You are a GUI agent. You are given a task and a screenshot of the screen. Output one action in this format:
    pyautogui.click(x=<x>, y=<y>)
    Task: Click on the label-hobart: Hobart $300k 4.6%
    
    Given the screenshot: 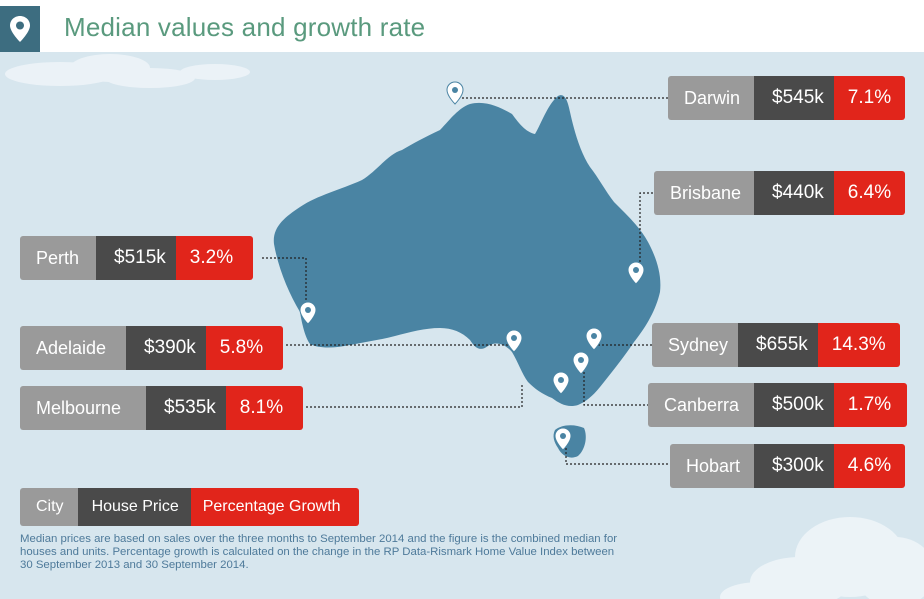 What is the action you would take?
    pyautogui.click(x=788, y=466)
    